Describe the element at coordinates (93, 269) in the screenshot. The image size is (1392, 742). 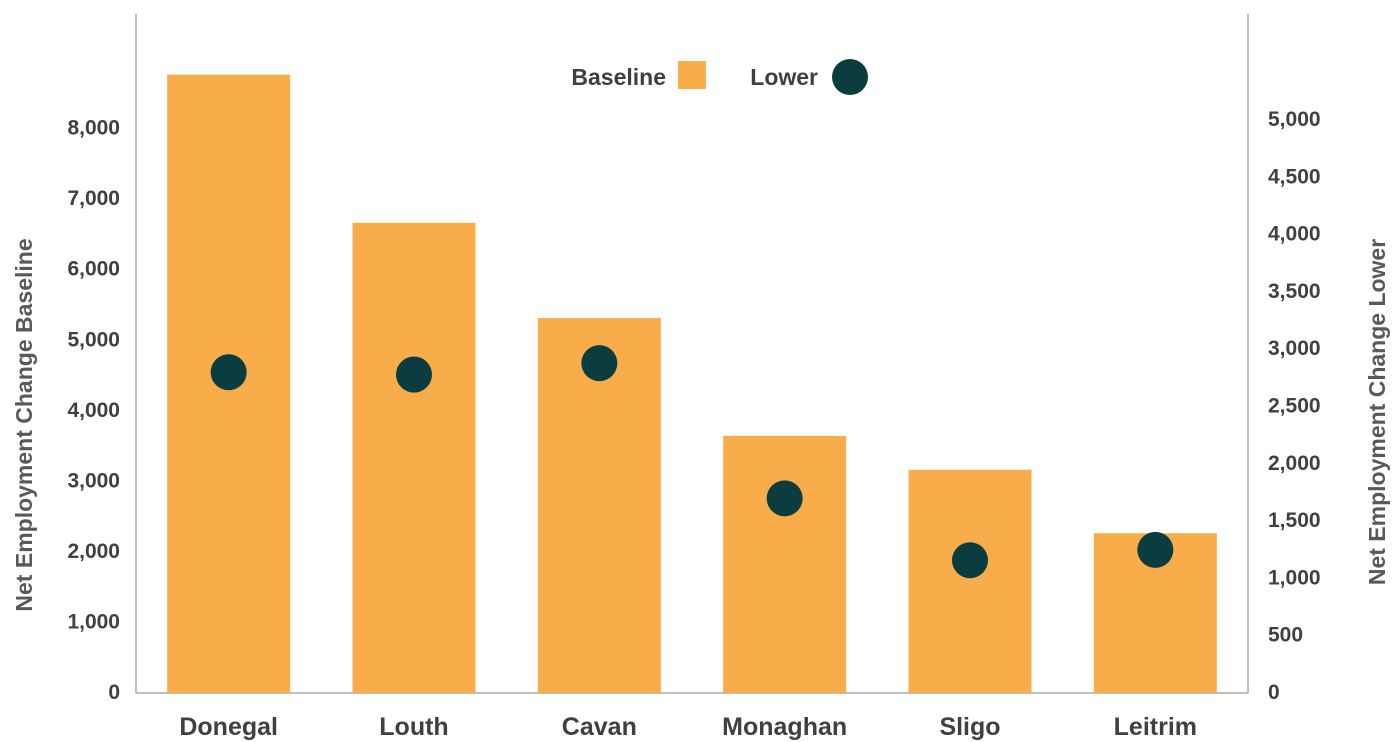
I see `left-tick-label: 6,000` at that location.